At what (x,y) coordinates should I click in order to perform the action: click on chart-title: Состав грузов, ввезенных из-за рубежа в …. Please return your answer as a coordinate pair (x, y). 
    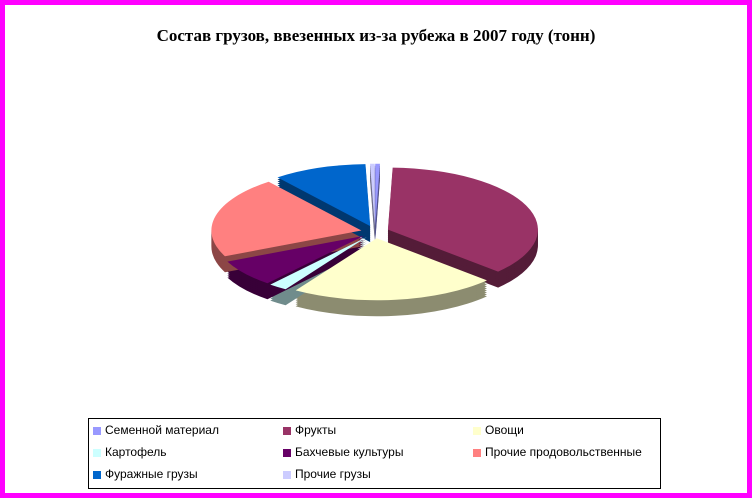
    Looking at the image, I should click on (376, 35).